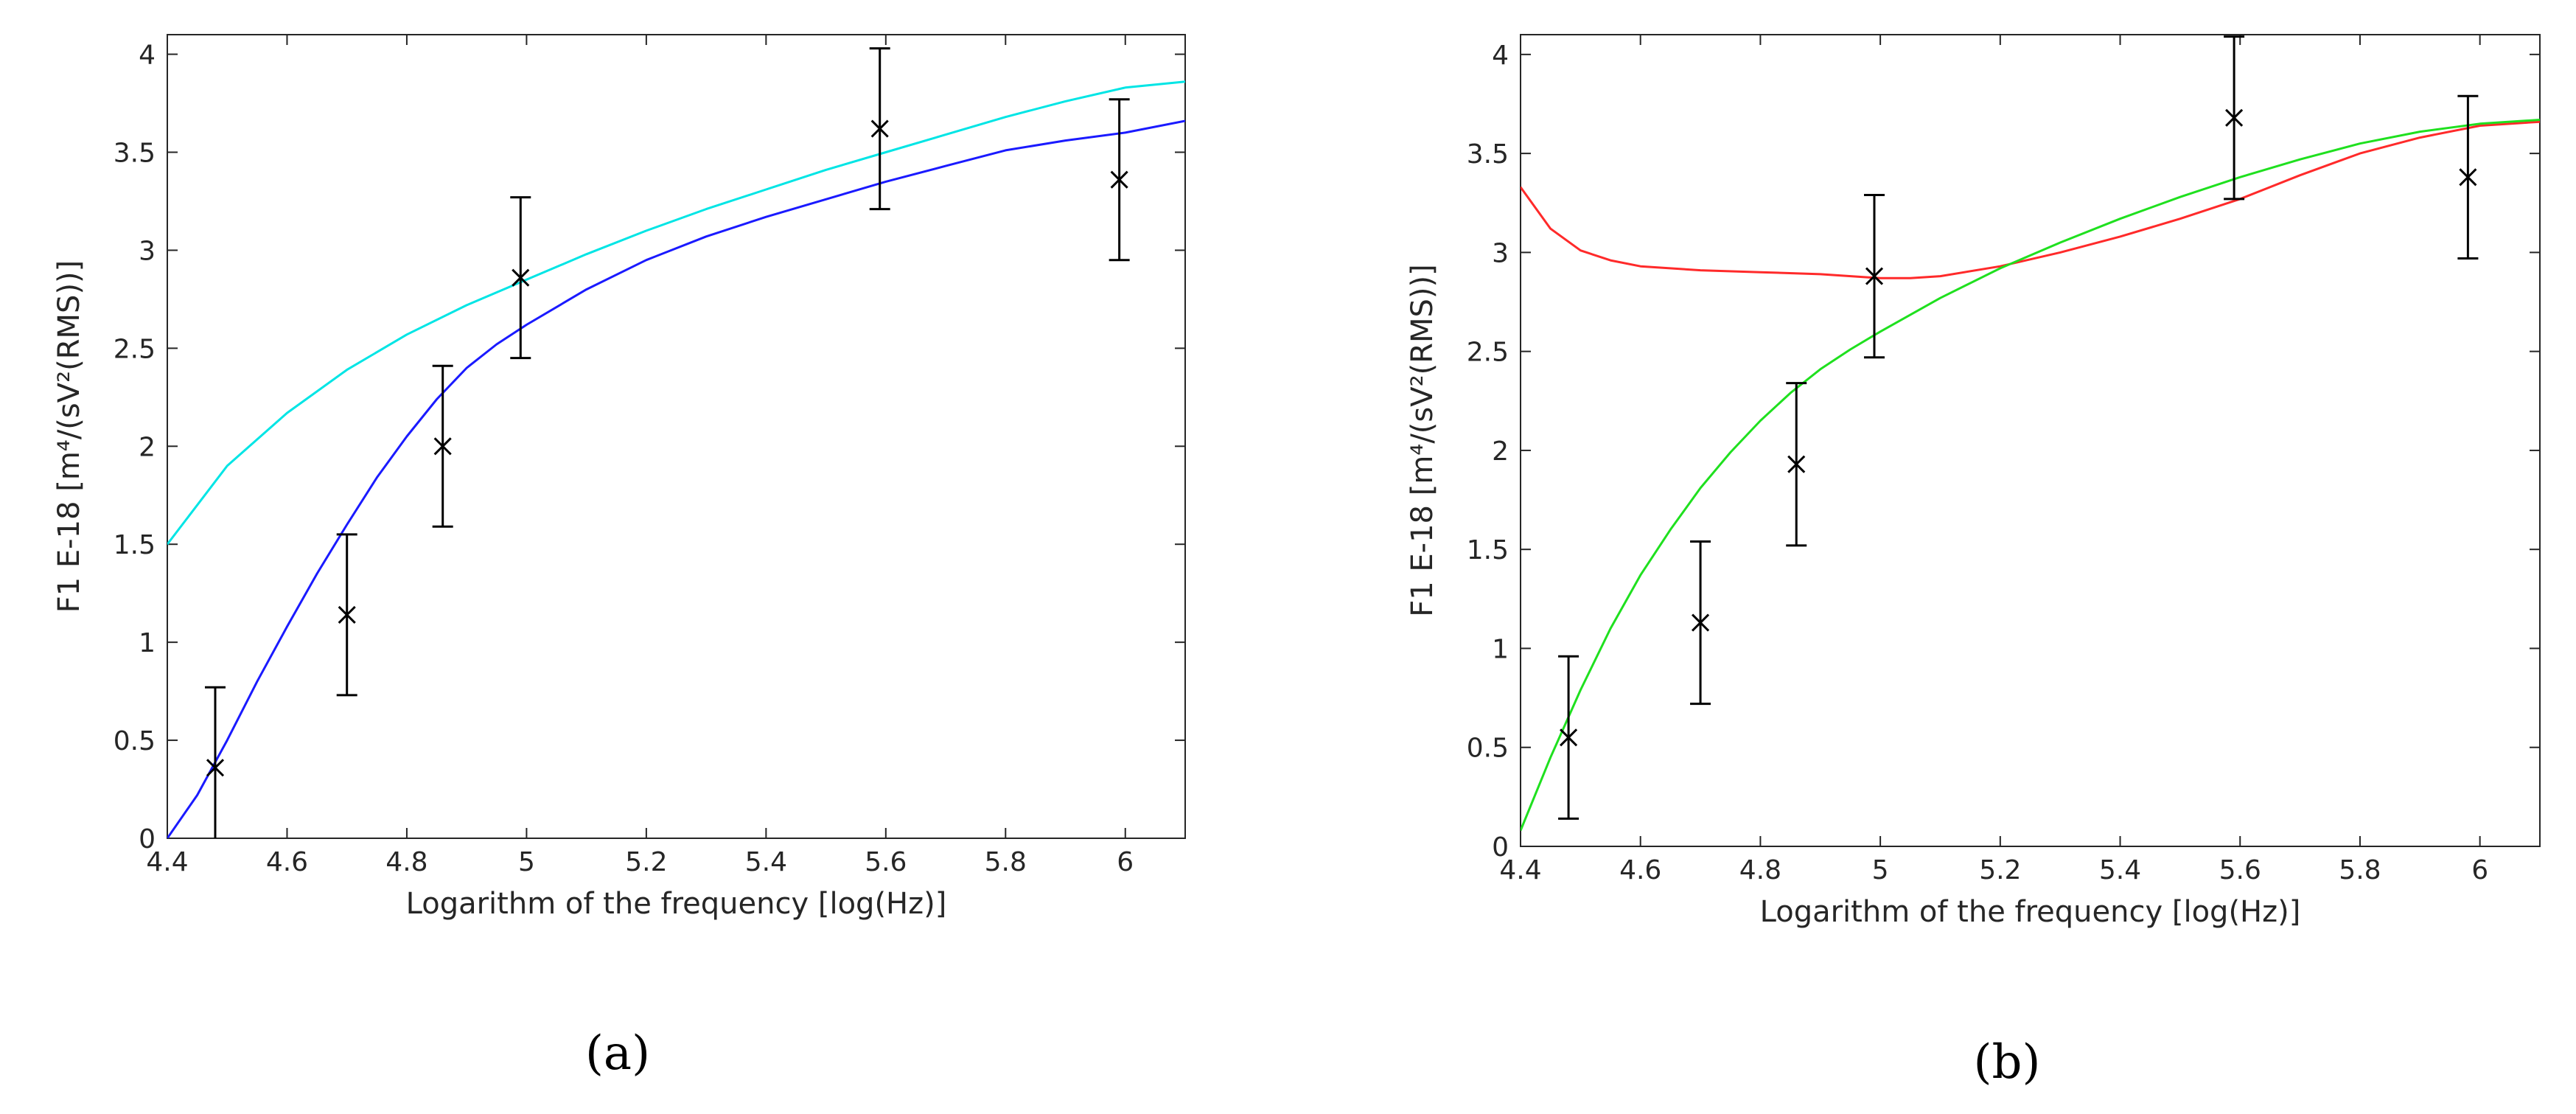 The image size is (2576, 1114). I want to click on series-line-red-fit, so click(2030, 199).